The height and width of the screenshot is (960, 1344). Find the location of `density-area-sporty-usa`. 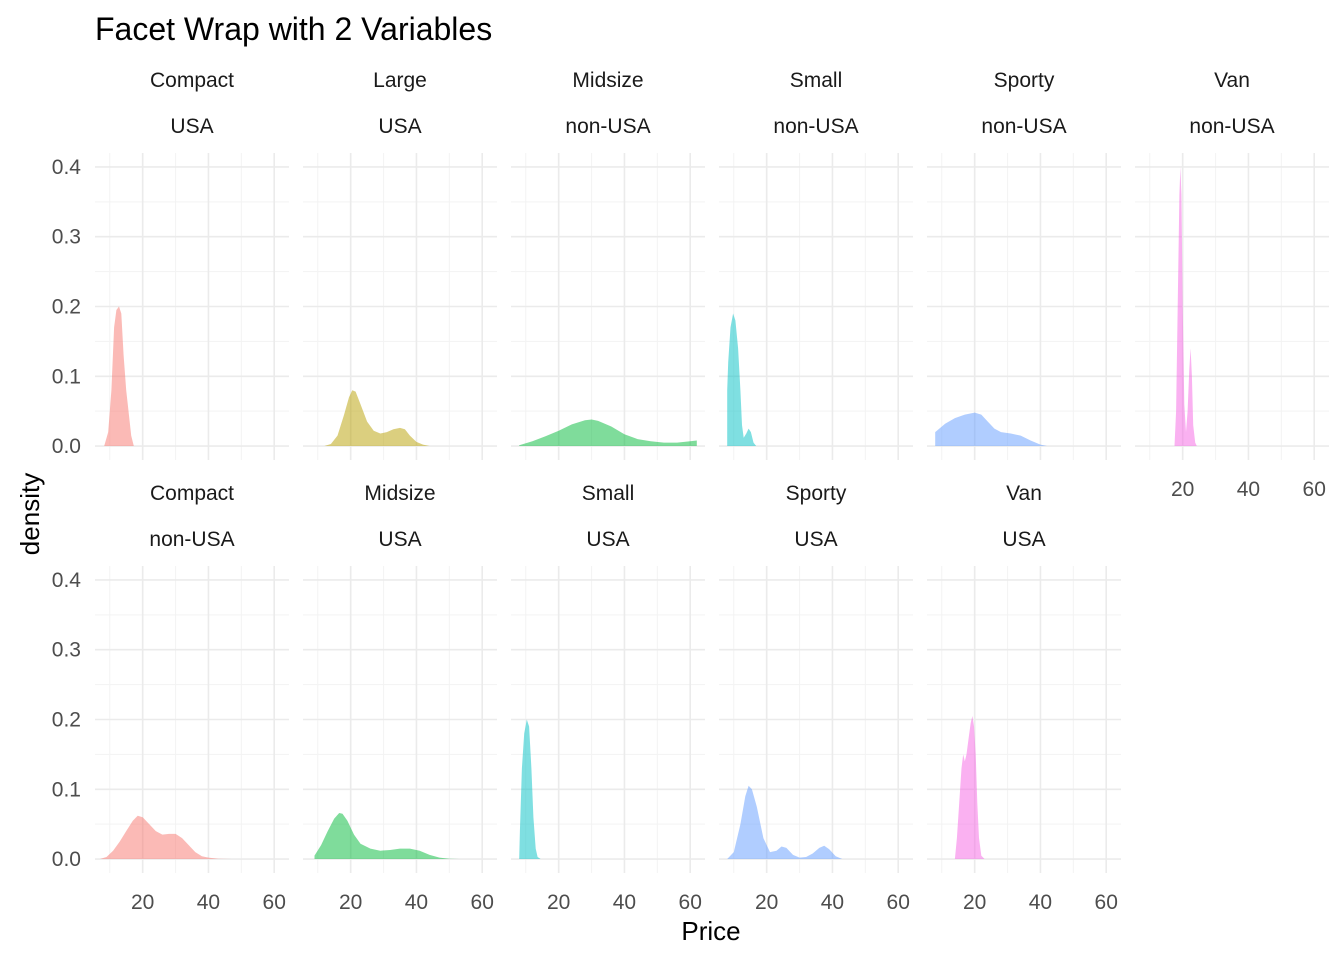

density-area-sporty-usa is located at coordinates (785, 822).